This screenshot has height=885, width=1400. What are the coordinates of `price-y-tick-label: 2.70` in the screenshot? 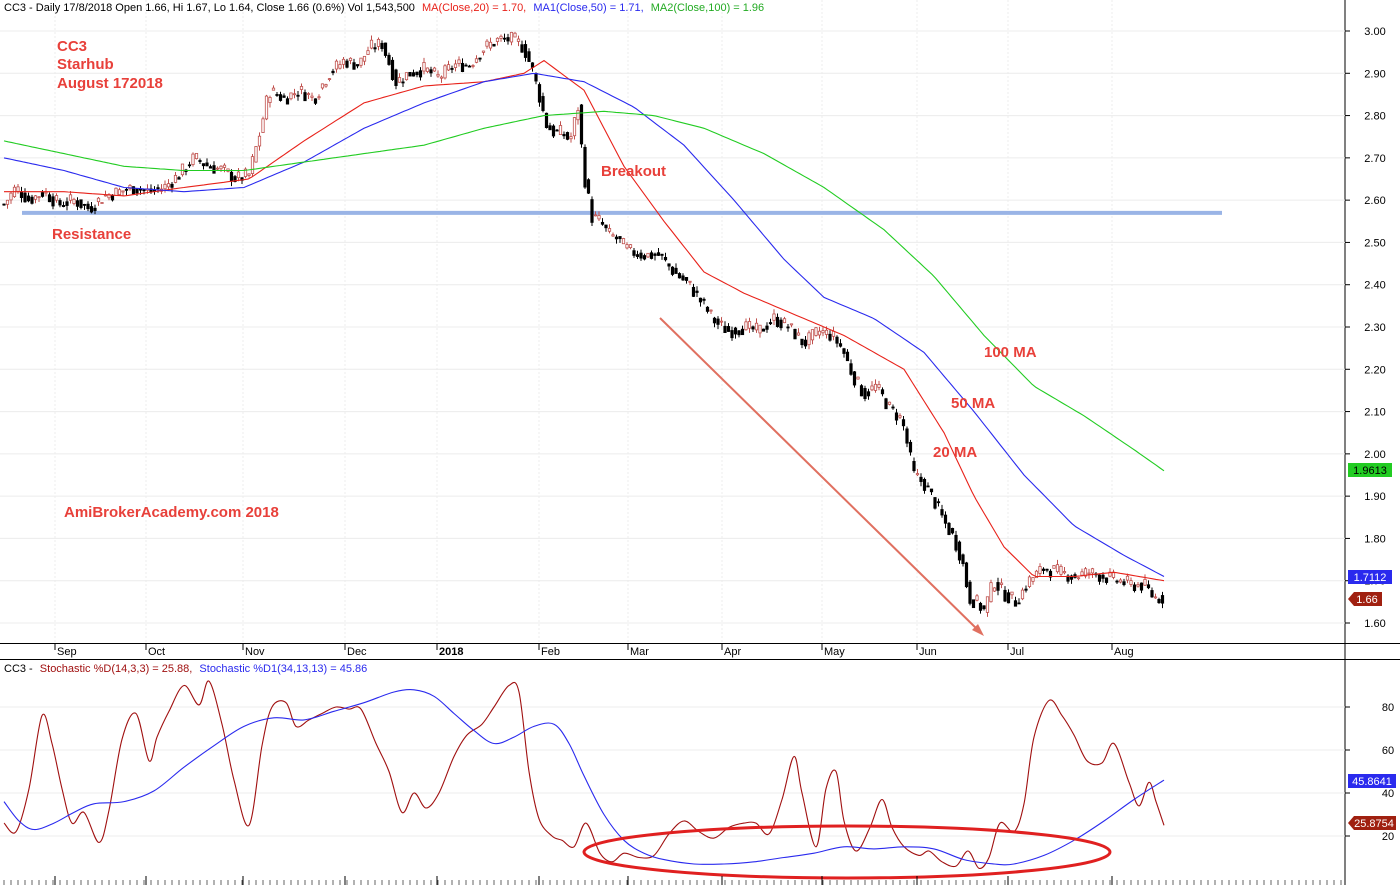 It's located at (1374, 159).